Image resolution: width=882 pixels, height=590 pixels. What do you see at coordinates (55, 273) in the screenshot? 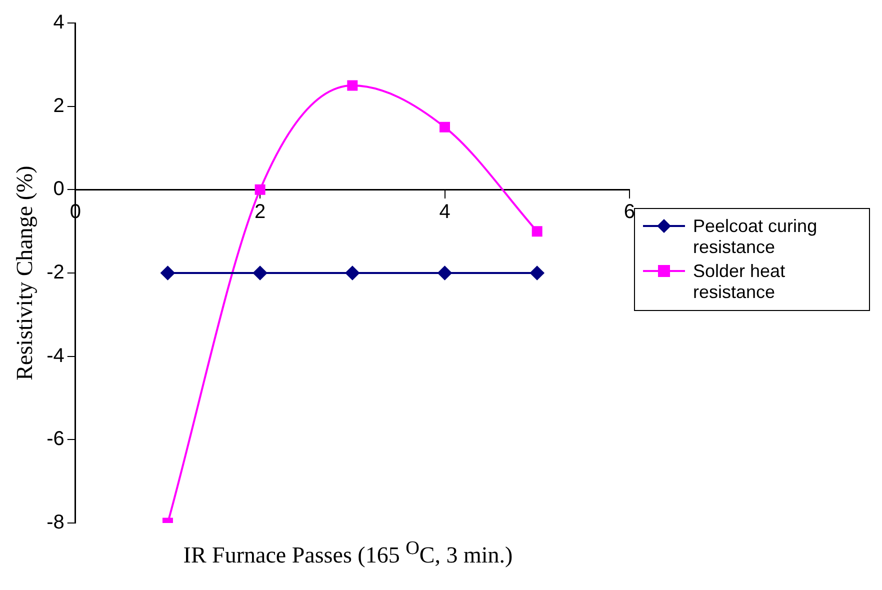
I see `y-tick-label: -2` at bounding box center [55, 273].